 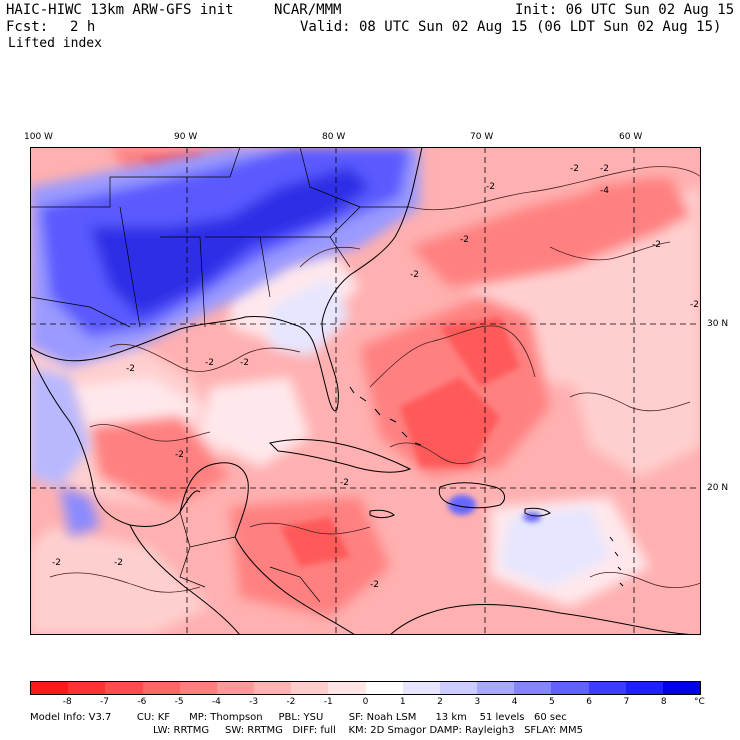 I want to click on colorbar-tick-label: -5, so click(x=179, y=702).